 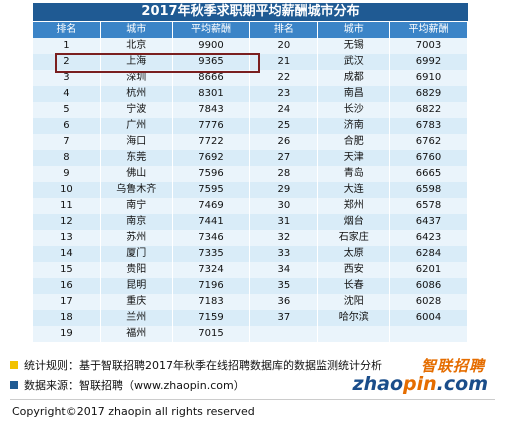 What do you see at coordinates (211, 334) in the screenshot?
I see `cell-salary-left: 7015` at bounding box center [211, 334].